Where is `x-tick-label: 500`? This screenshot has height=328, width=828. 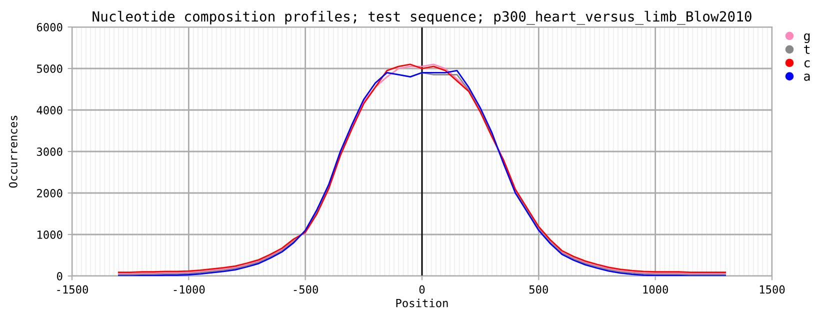
x-tick-label: 500 is located at coordinates (538, 289).